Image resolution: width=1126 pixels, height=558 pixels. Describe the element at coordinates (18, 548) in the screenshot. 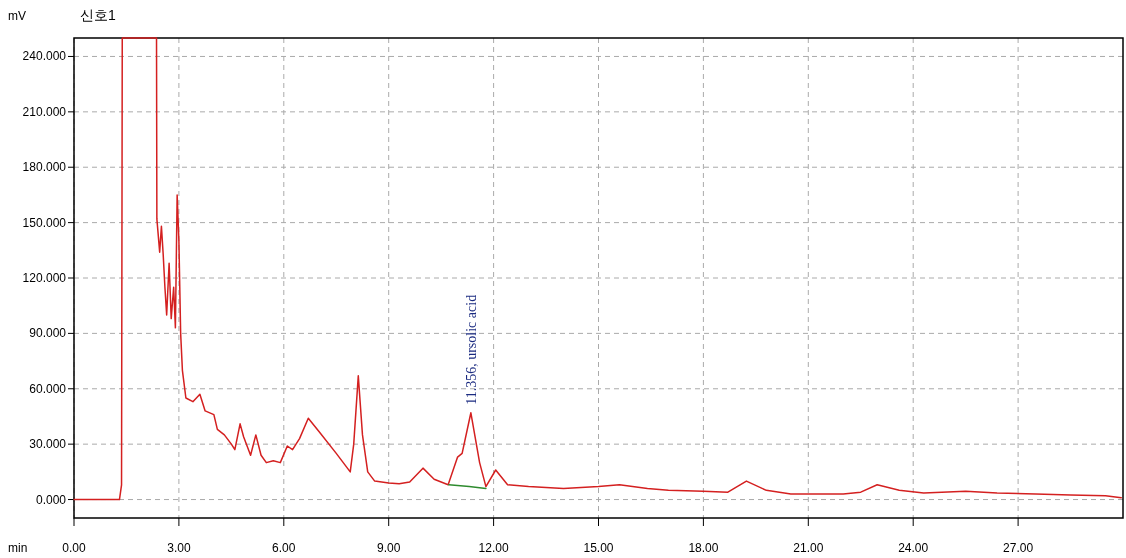

I see `x-axis-title: min` at that location.